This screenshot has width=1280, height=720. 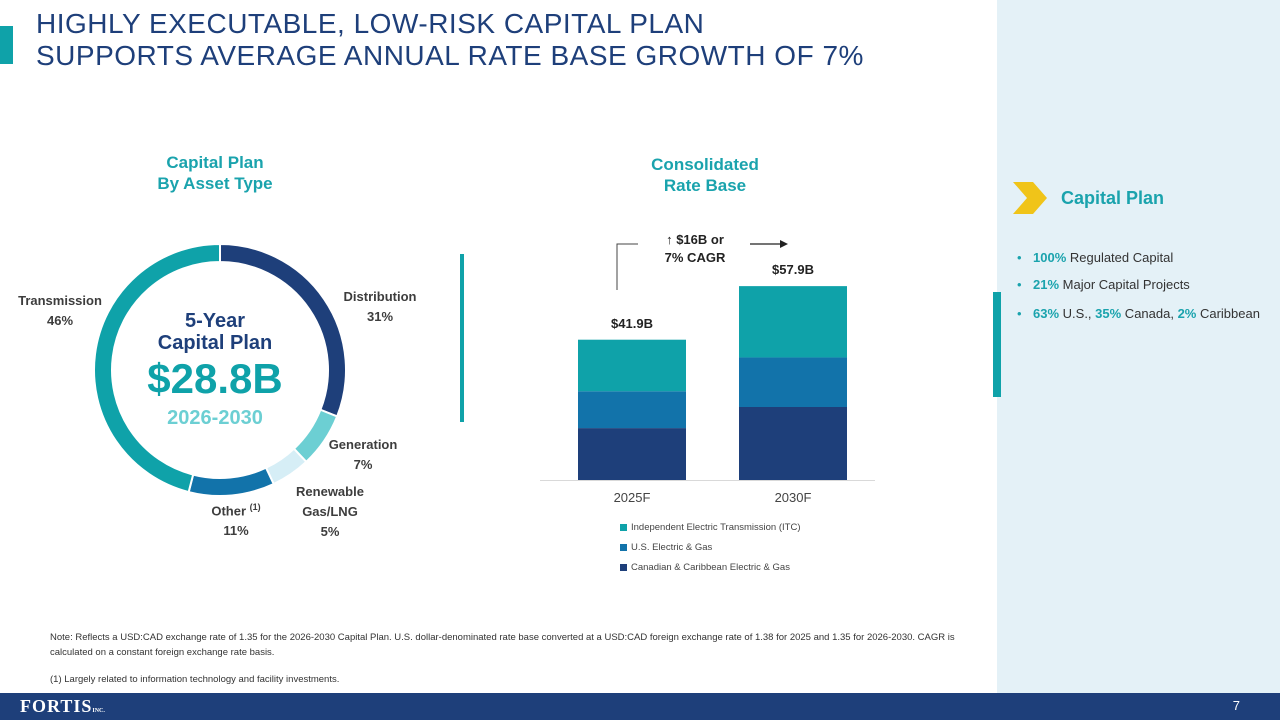 I want to click on label-other-footnote-ref: (1), so click(x=255, y=507).